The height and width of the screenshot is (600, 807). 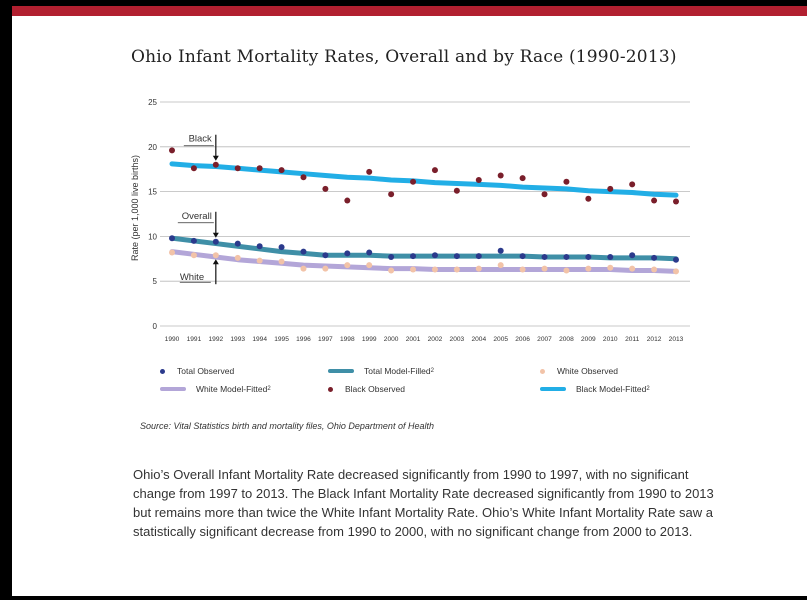 I want to click on series-line-total-model-filled, so click(x=424, y=248).